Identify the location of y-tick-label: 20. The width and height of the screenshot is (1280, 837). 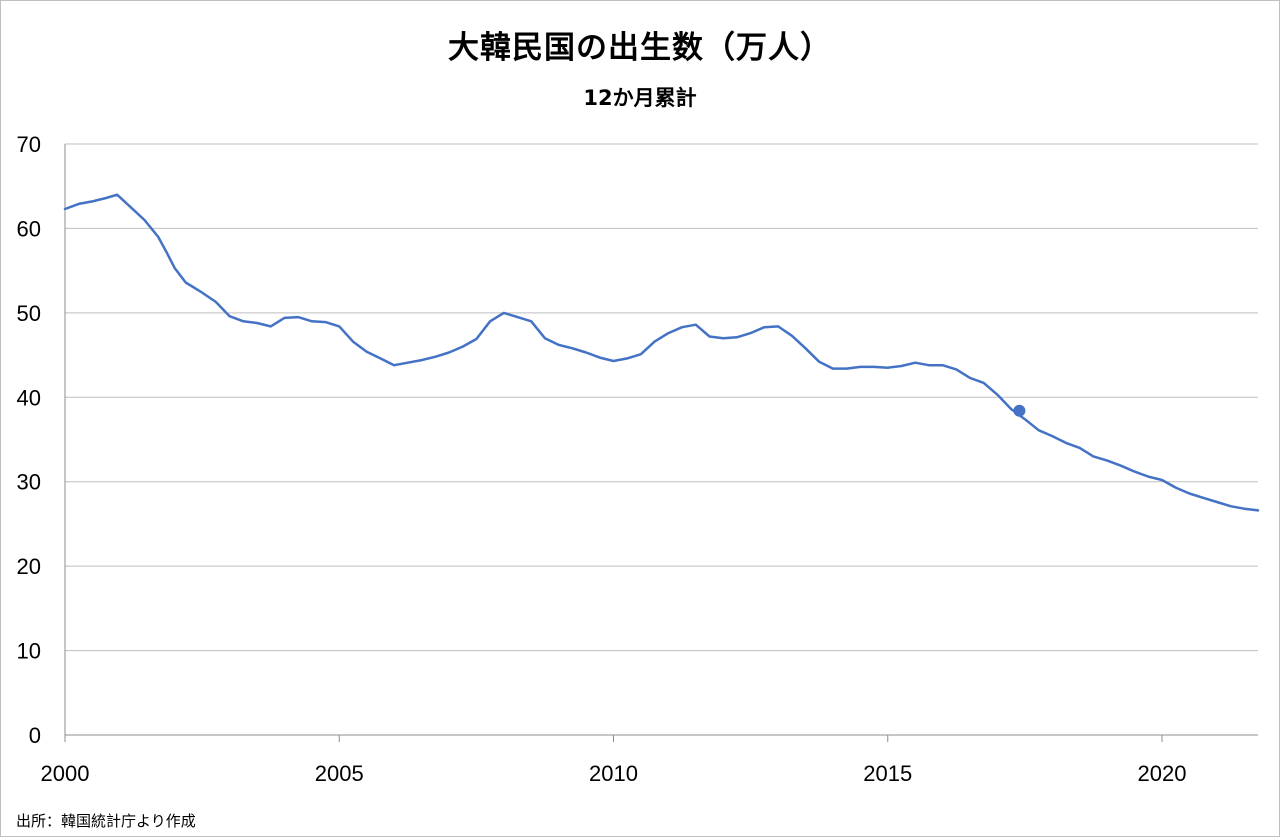
(29, 566).